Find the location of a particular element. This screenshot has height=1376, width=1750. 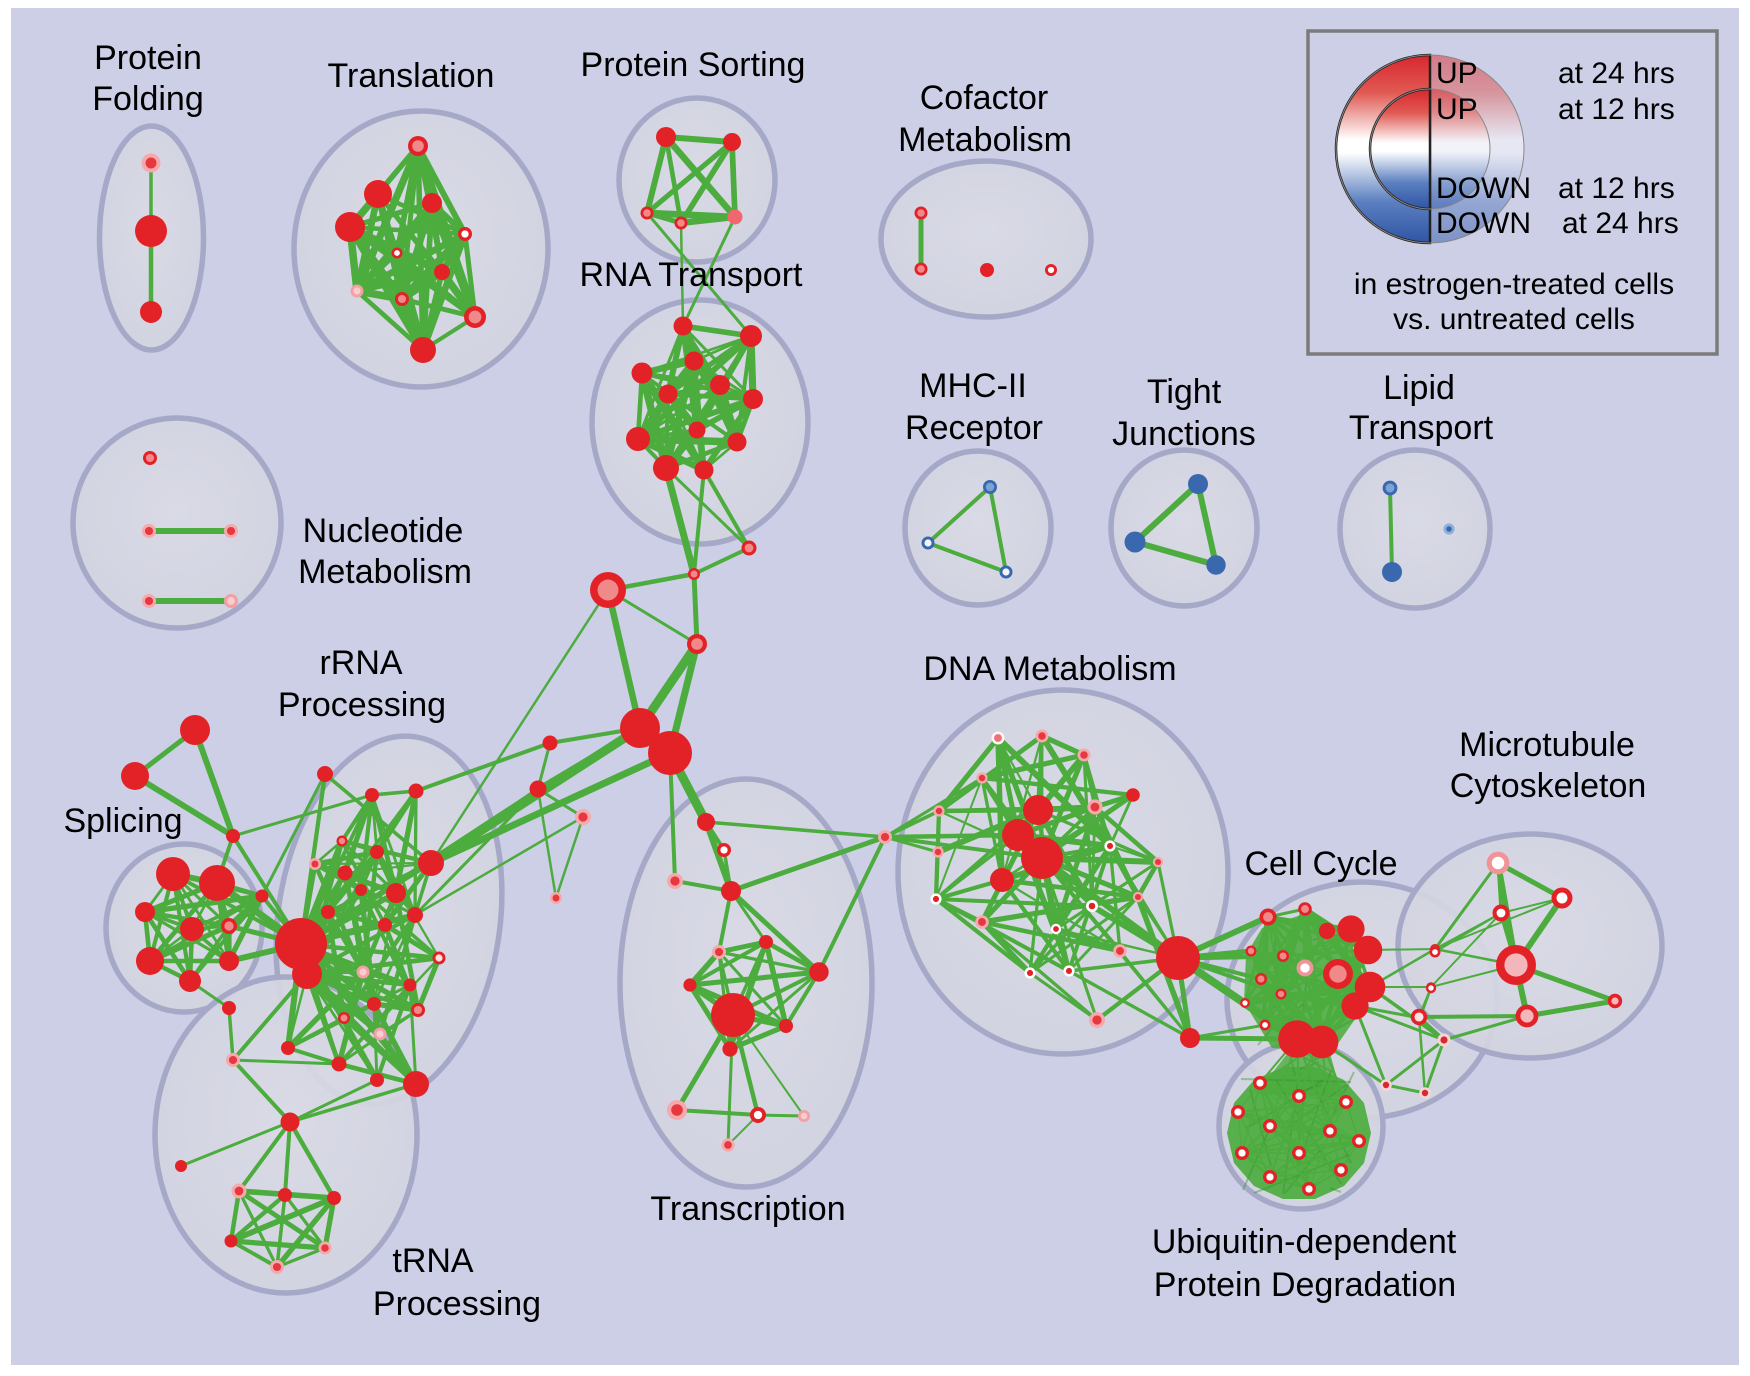

svg-text: vs. untreated cells is located at coordinates (1514, 319).